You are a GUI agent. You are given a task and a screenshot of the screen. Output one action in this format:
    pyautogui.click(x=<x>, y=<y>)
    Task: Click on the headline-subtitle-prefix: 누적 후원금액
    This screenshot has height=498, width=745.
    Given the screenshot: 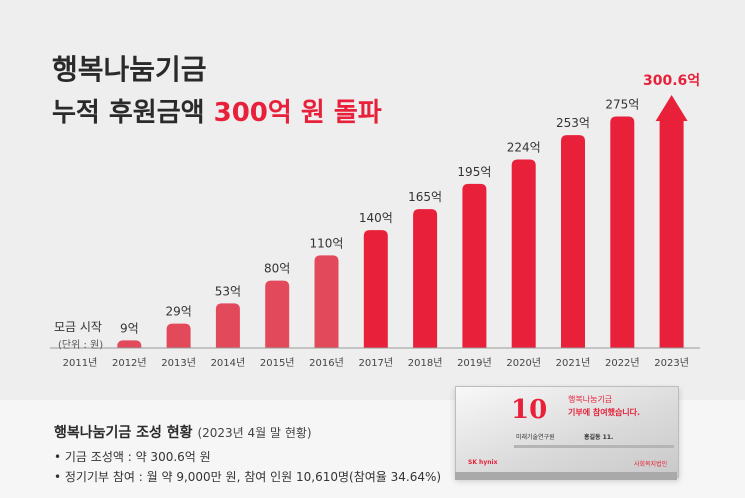 What is the action you would take?
    pyautogui.click(x=133, y=113)
    